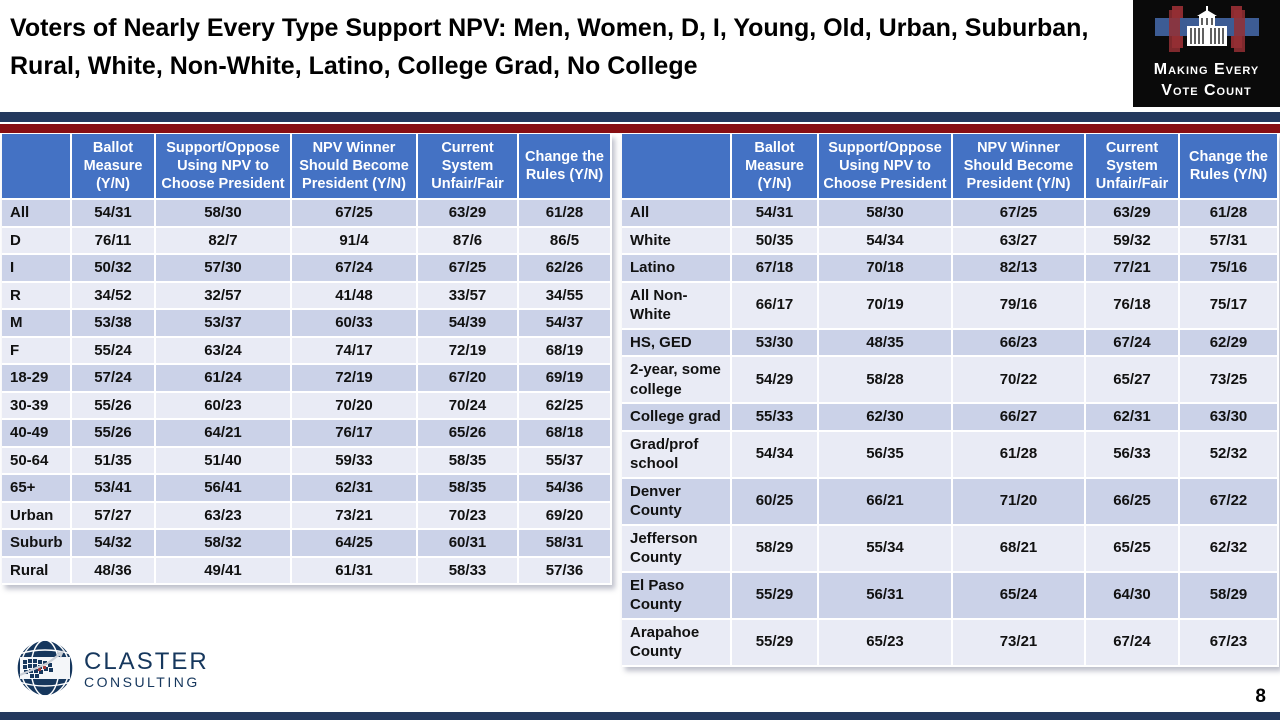  What do you see at coordinates (565, 544) in the screenshot?
I see `value-cell: 58/31` at bounding box center [565, 544].